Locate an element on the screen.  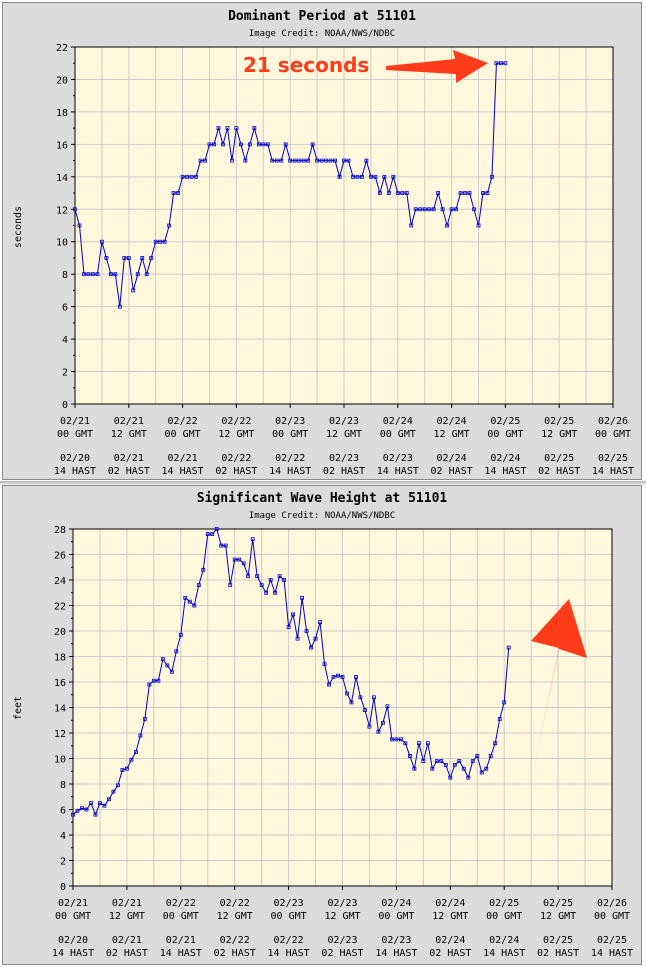
y-axis-label: seconds is located at coordinates (18, 227).